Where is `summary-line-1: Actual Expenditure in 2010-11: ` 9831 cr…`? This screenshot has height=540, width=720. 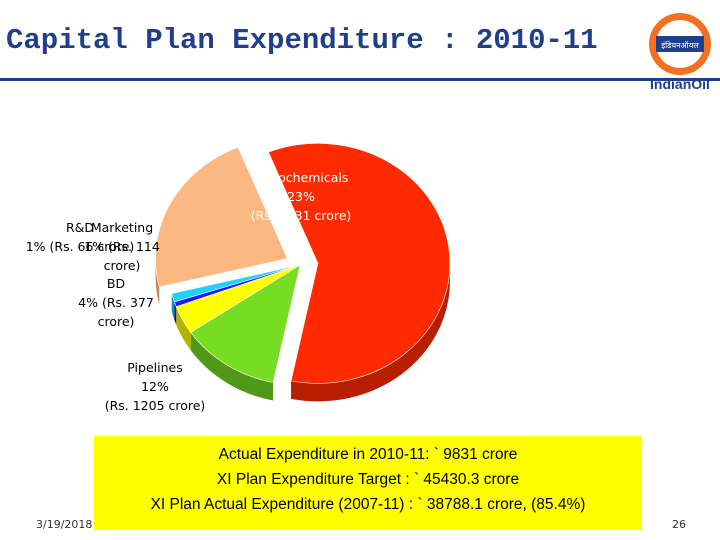 summary-line-1: Actual Expenditure in 2010-11: ` 9831 cr… is located at coordinates (368, 454).